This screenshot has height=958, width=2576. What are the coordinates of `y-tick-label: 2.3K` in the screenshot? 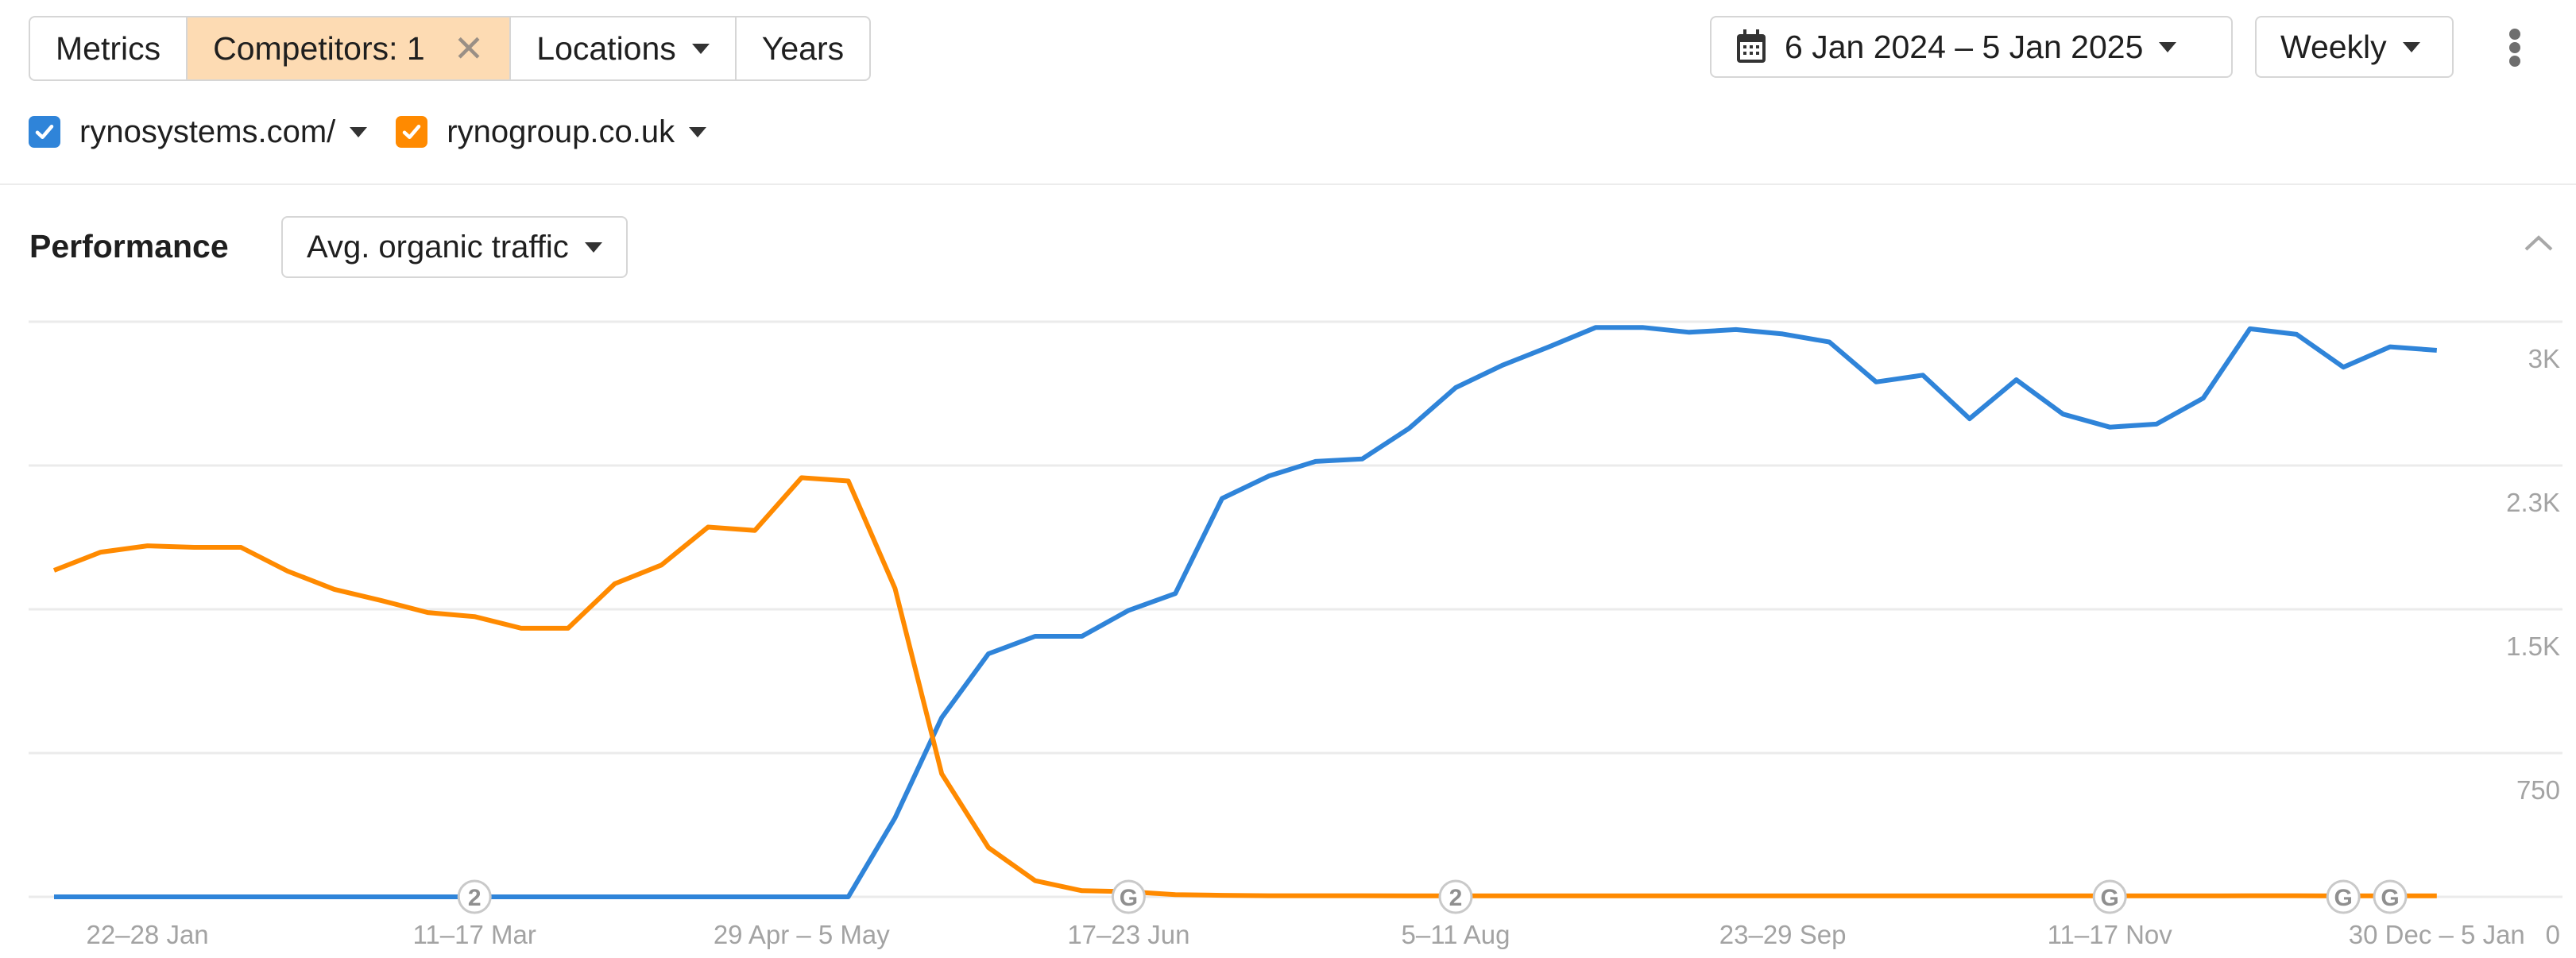 It's located at (2533, 503).